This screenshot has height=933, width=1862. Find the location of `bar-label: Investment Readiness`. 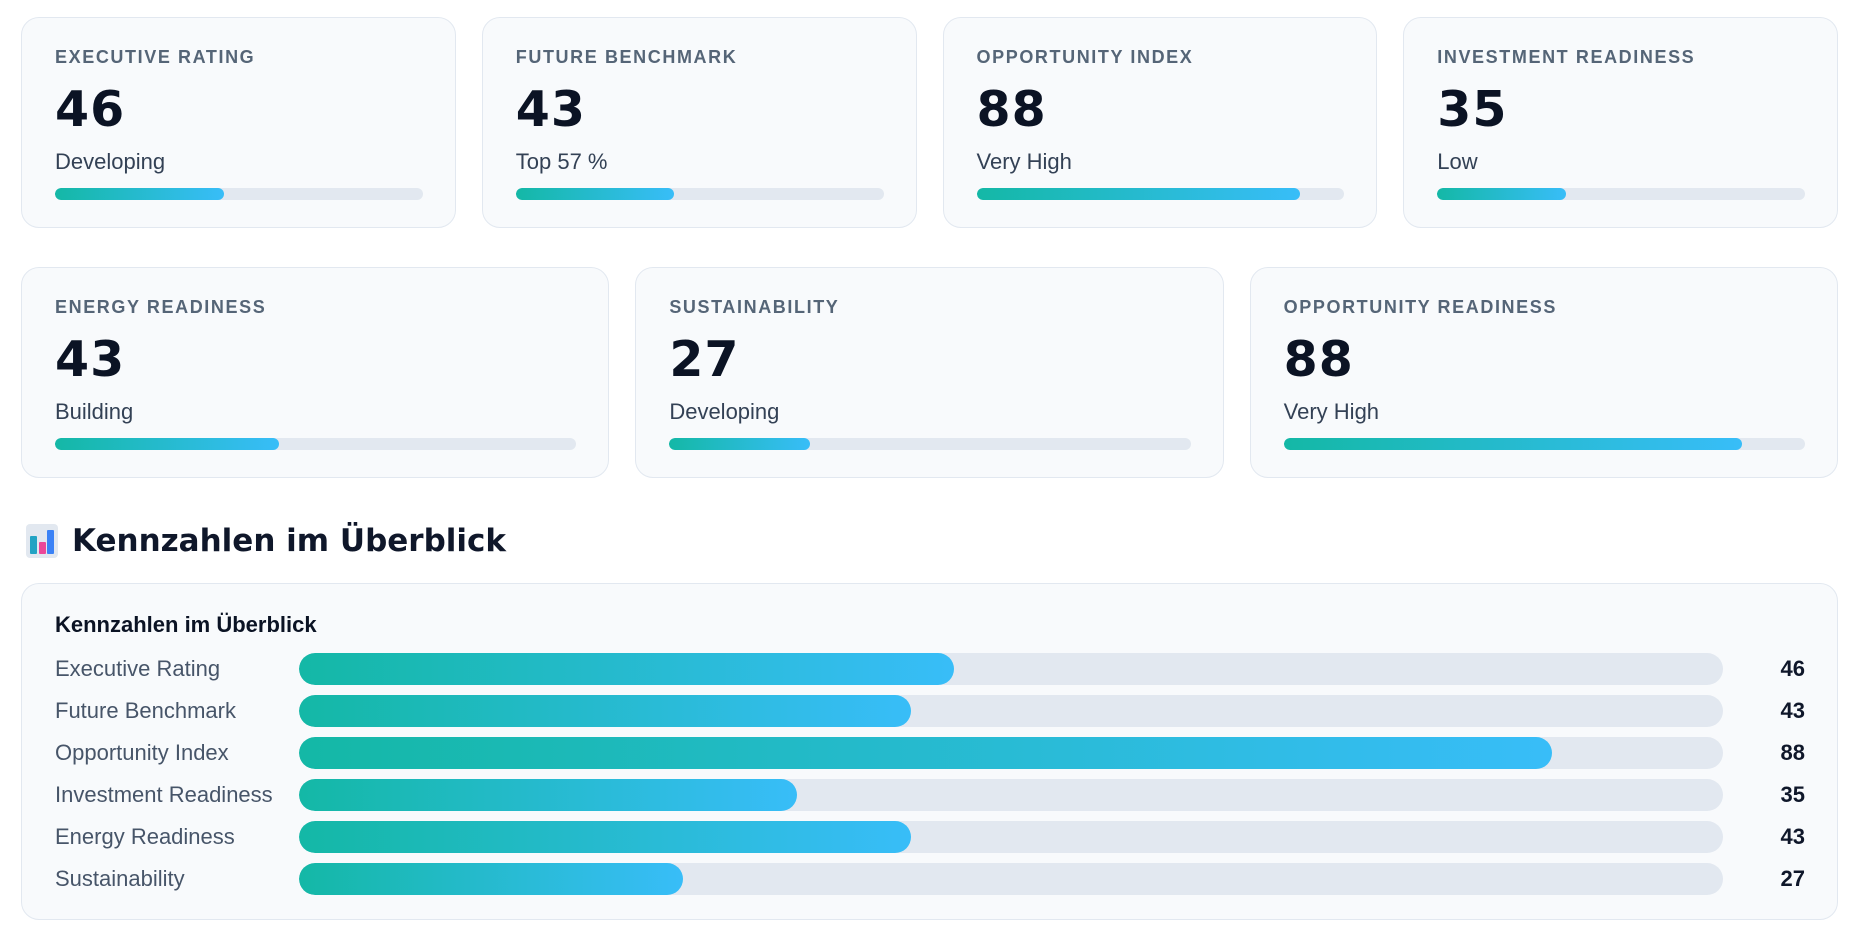

bar-label: Investment Readiness is located at coordinates (164, 794).